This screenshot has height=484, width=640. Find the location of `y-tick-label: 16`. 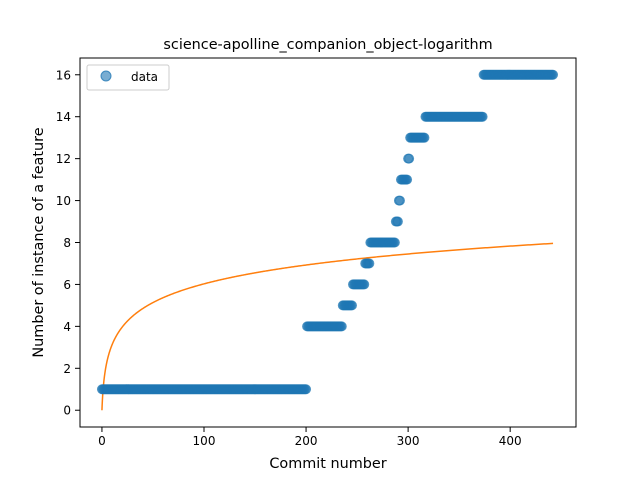

y-tick-label: 16 is located at coordinates (63, 75).